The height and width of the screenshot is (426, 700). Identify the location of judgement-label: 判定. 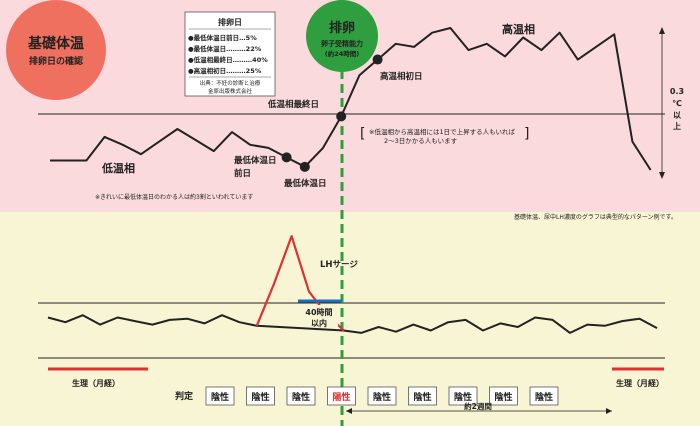
(184, 396).